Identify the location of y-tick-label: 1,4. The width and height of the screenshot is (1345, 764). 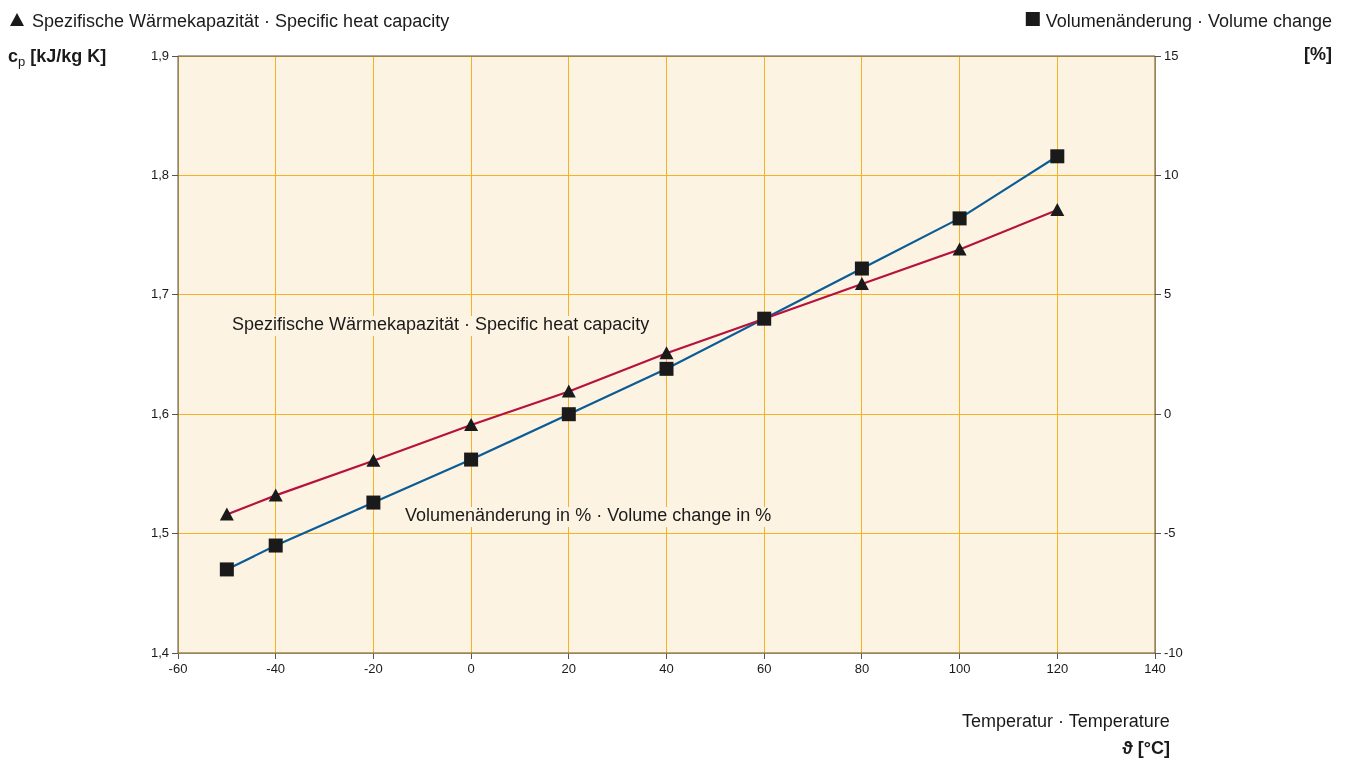
(159, 652).